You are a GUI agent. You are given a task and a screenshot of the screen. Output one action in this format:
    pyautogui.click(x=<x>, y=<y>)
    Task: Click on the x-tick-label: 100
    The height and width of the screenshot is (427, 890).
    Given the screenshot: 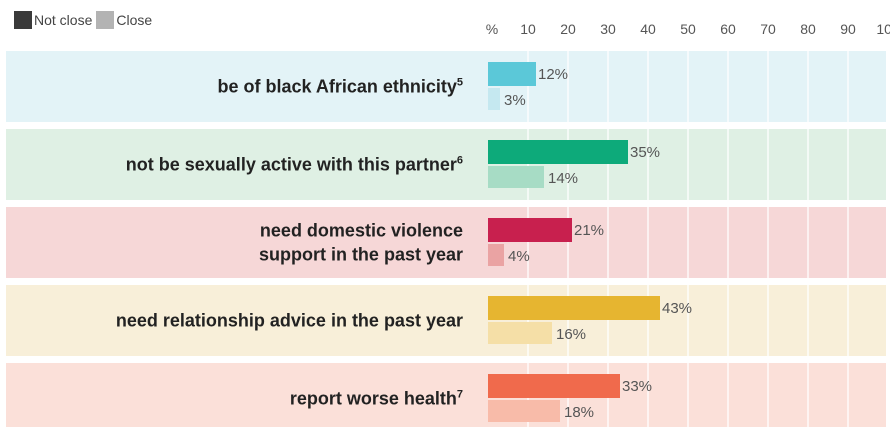 What is the action you would take?
    pyautogui.click(x=883, y=29)
    